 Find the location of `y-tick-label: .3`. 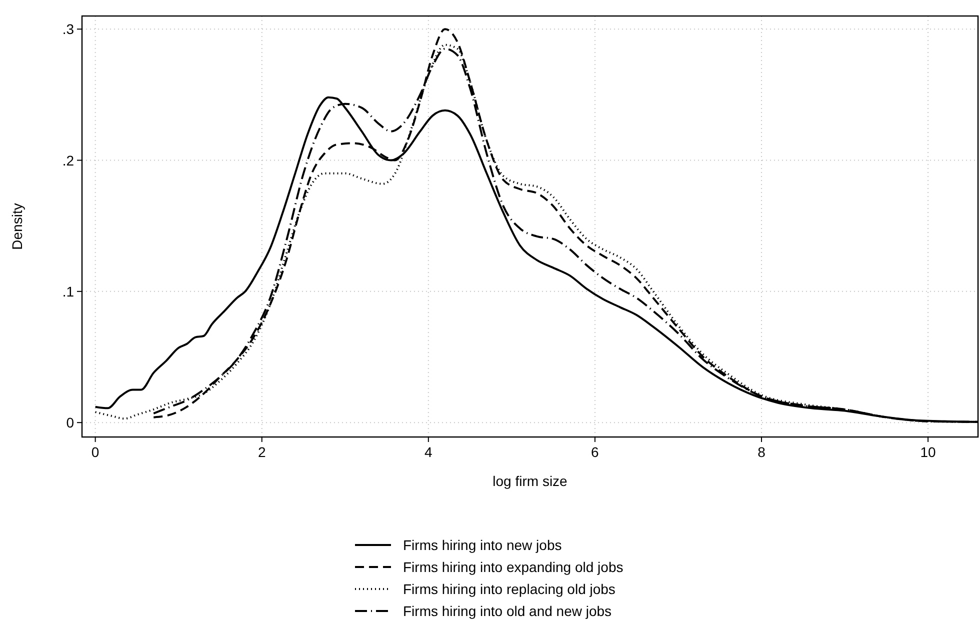

y-tick-label: .3 is located at coordinates (68, 29).